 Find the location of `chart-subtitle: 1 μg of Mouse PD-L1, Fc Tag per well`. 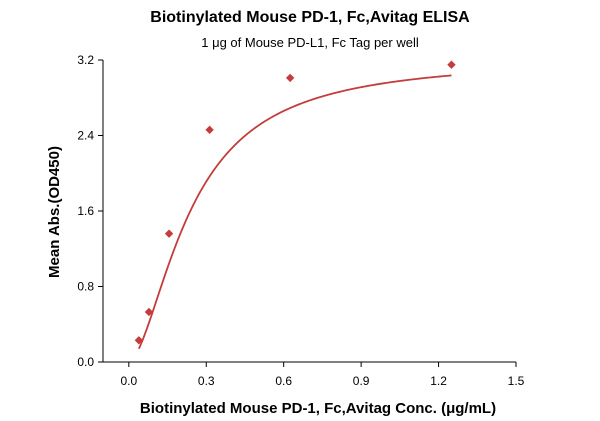

chart-subtitle: 1 μg of Mouse PD-L1, Fc Tag per well is located at coordinates (310, 42).